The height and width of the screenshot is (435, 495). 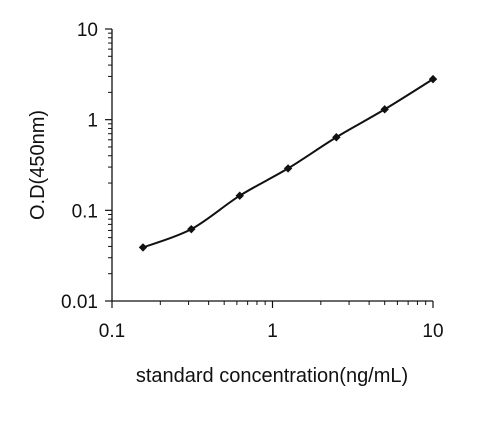 I want to click on x-axis-title: standard concentration(ng/mL), so click(x=272, y=376).